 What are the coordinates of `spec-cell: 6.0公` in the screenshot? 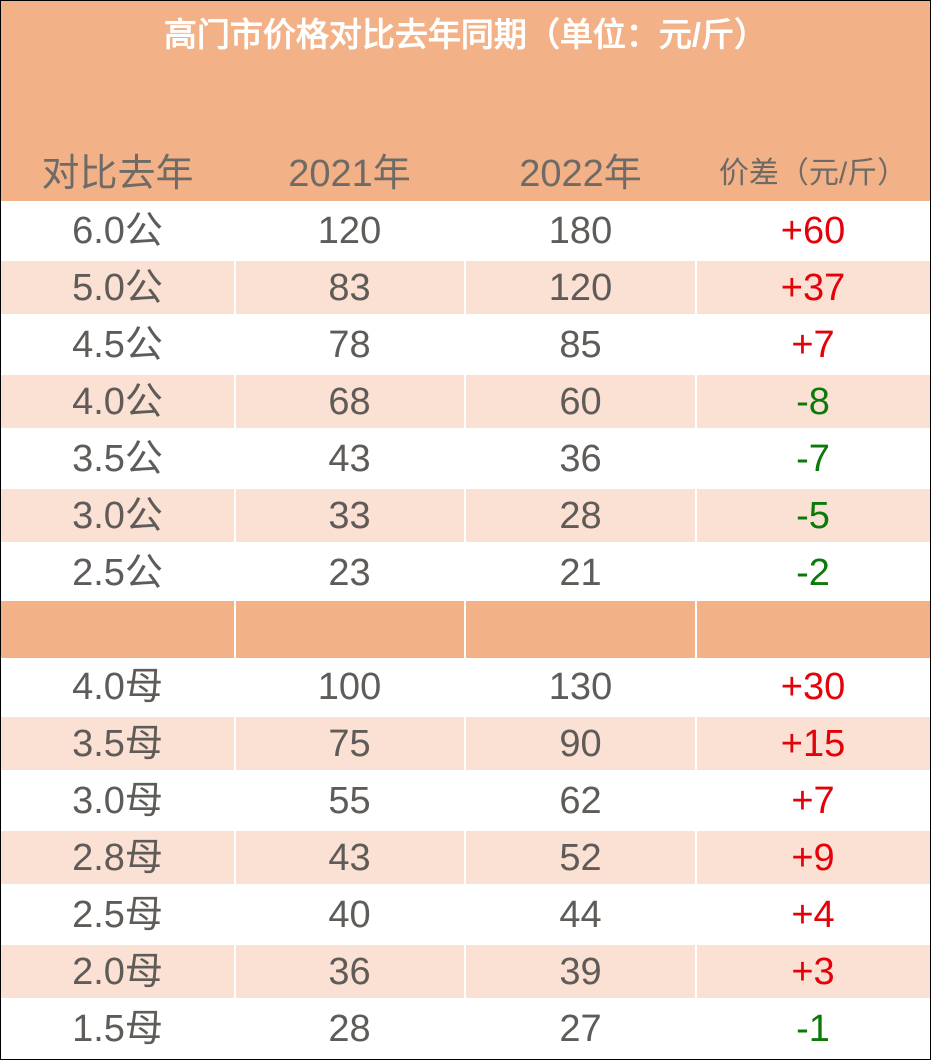 It's located at (117, 230).